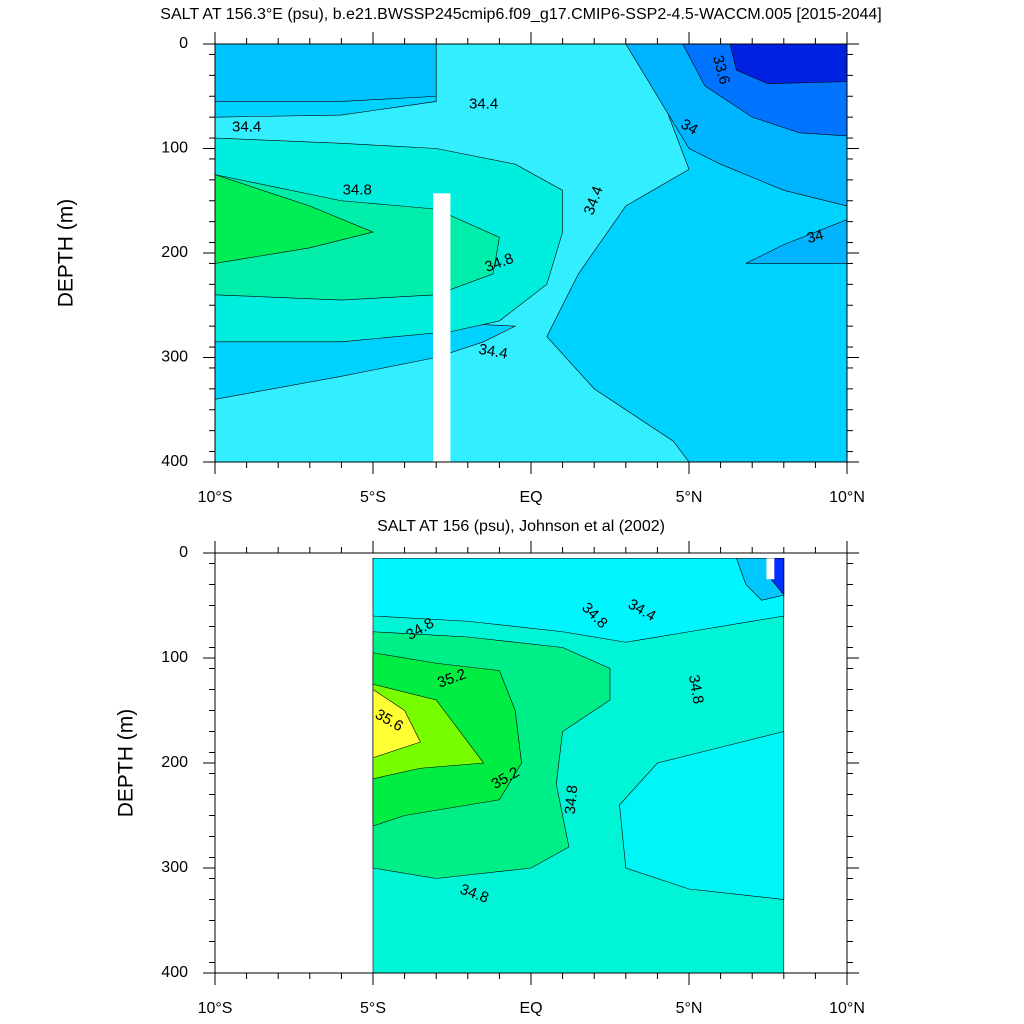  I want to click on contour-label: 33.6, so click(721, 70).